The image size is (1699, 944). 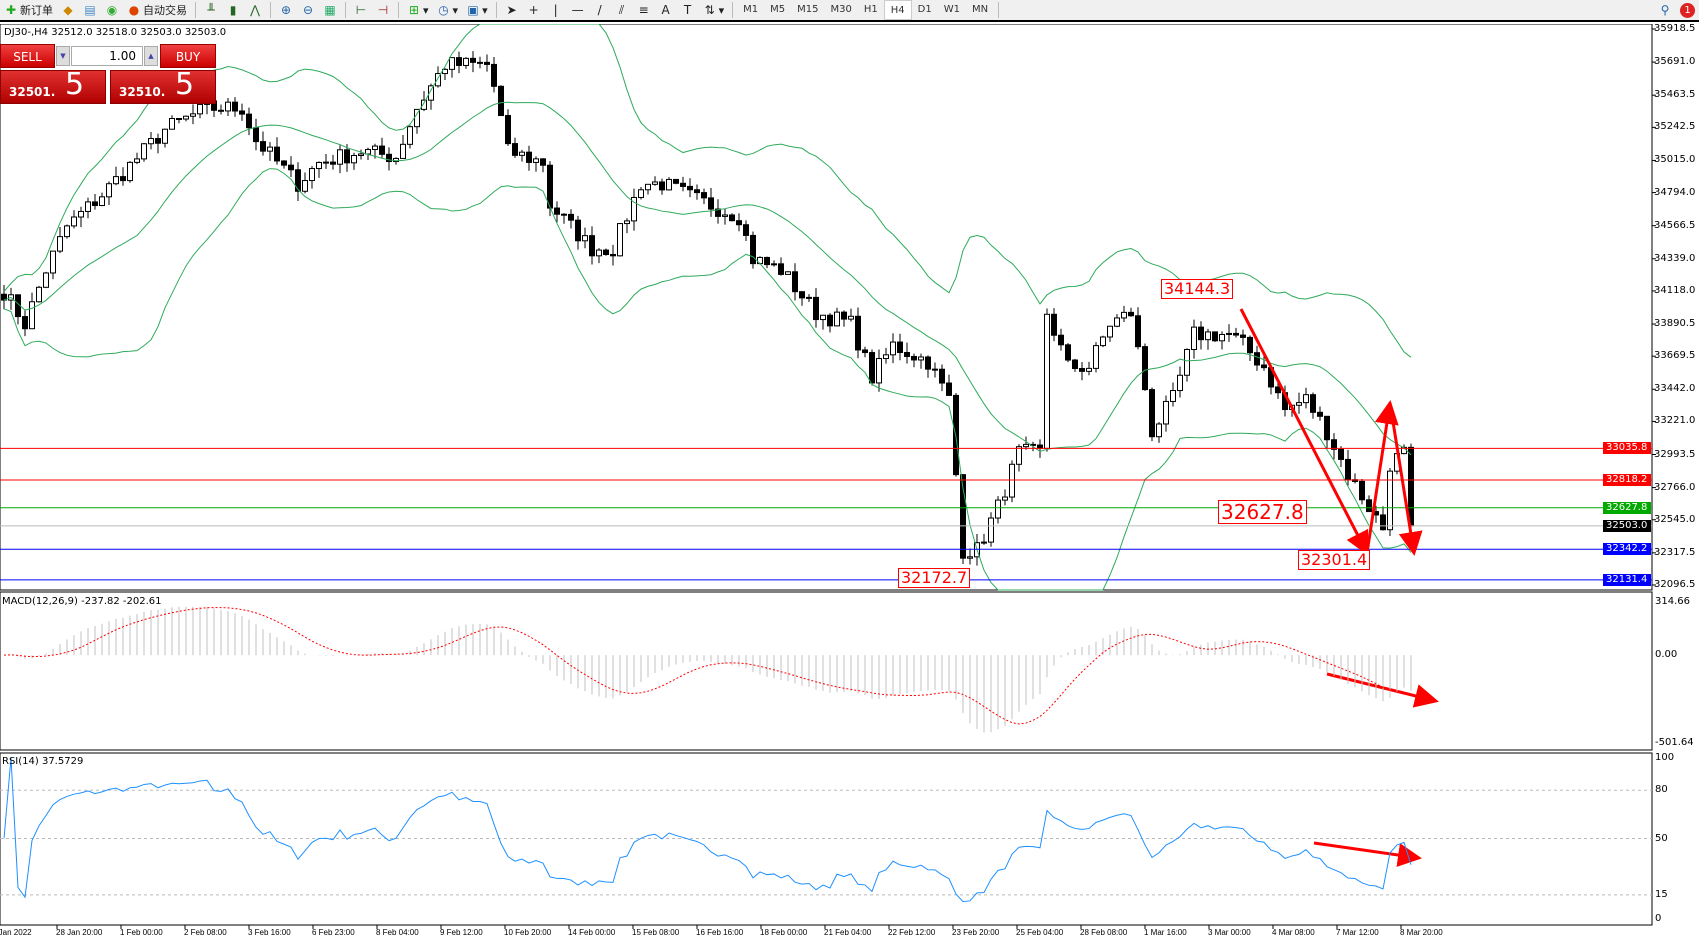 What do you see at coordinates (477, 10) in the screenshot?
I see `templates-button: ▣ ▾` at bounding box center [477, 10].